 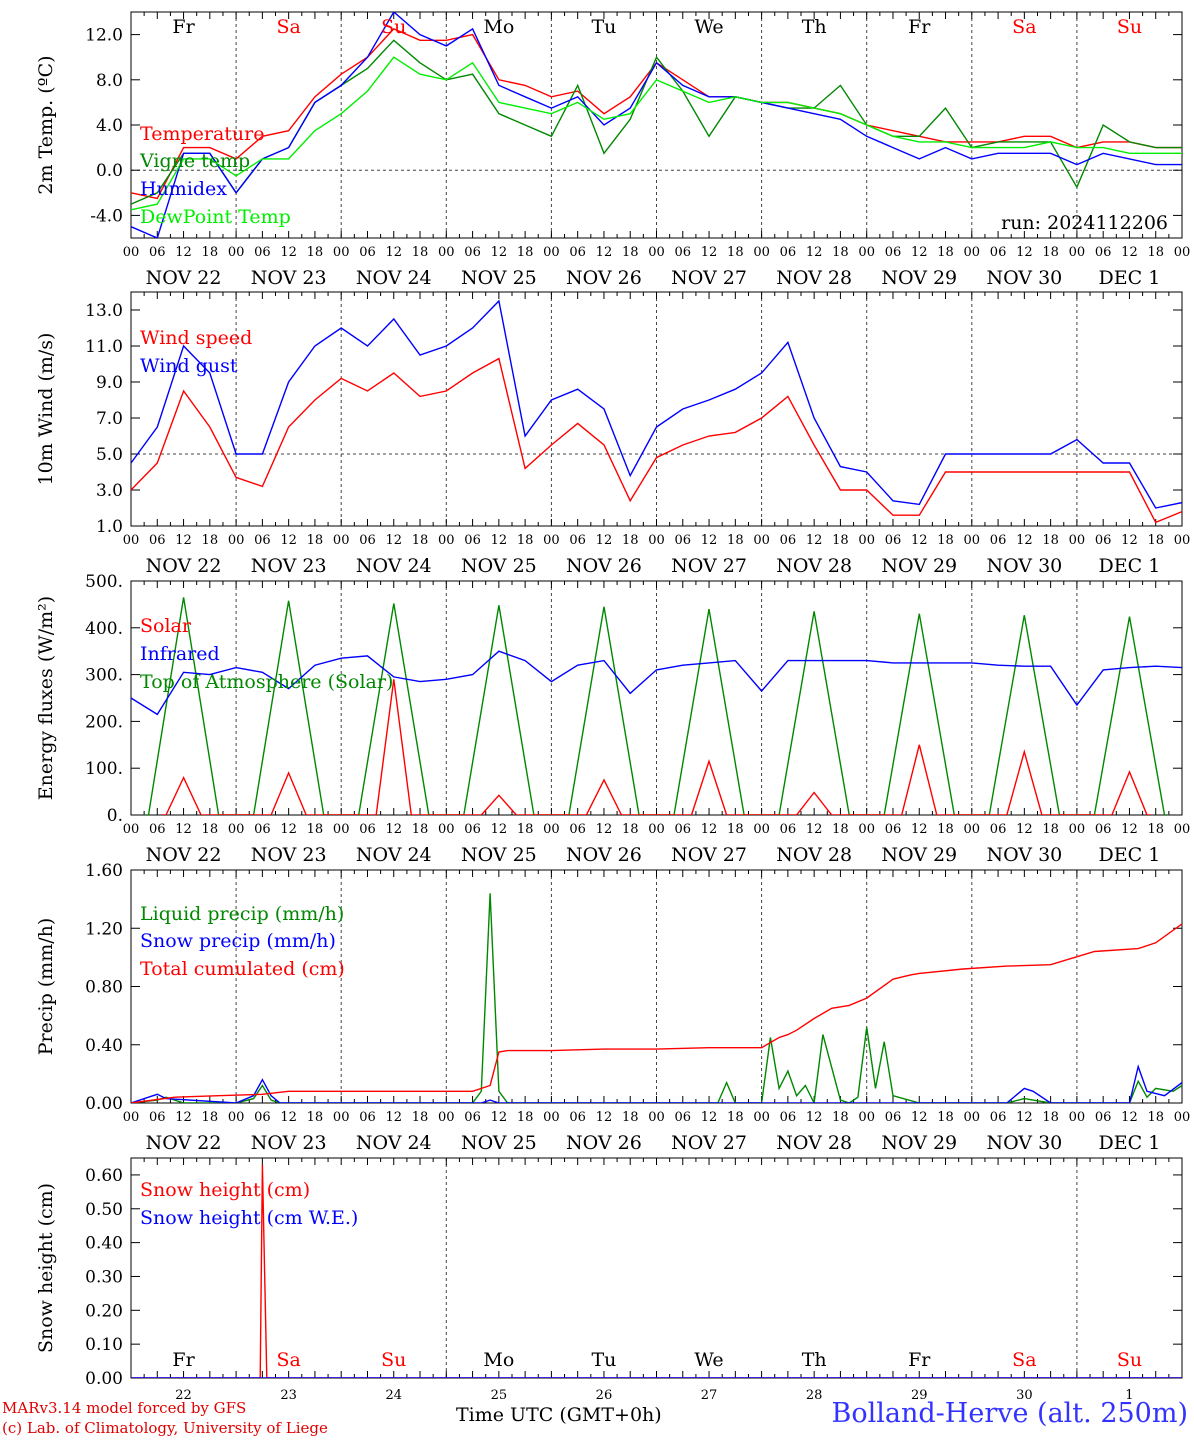 I want to click on weekday-label: We, so click(x=708, y=27).